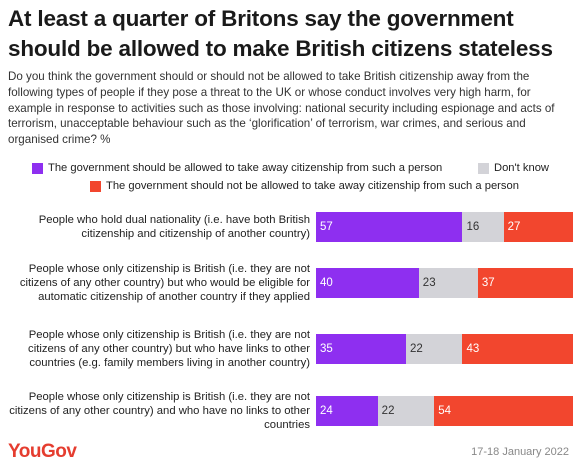 The image size is (577, 466). Describe the element at coordinates (503, 411) in the screenshot. I see `segment-not-allowed: 54` at that location.